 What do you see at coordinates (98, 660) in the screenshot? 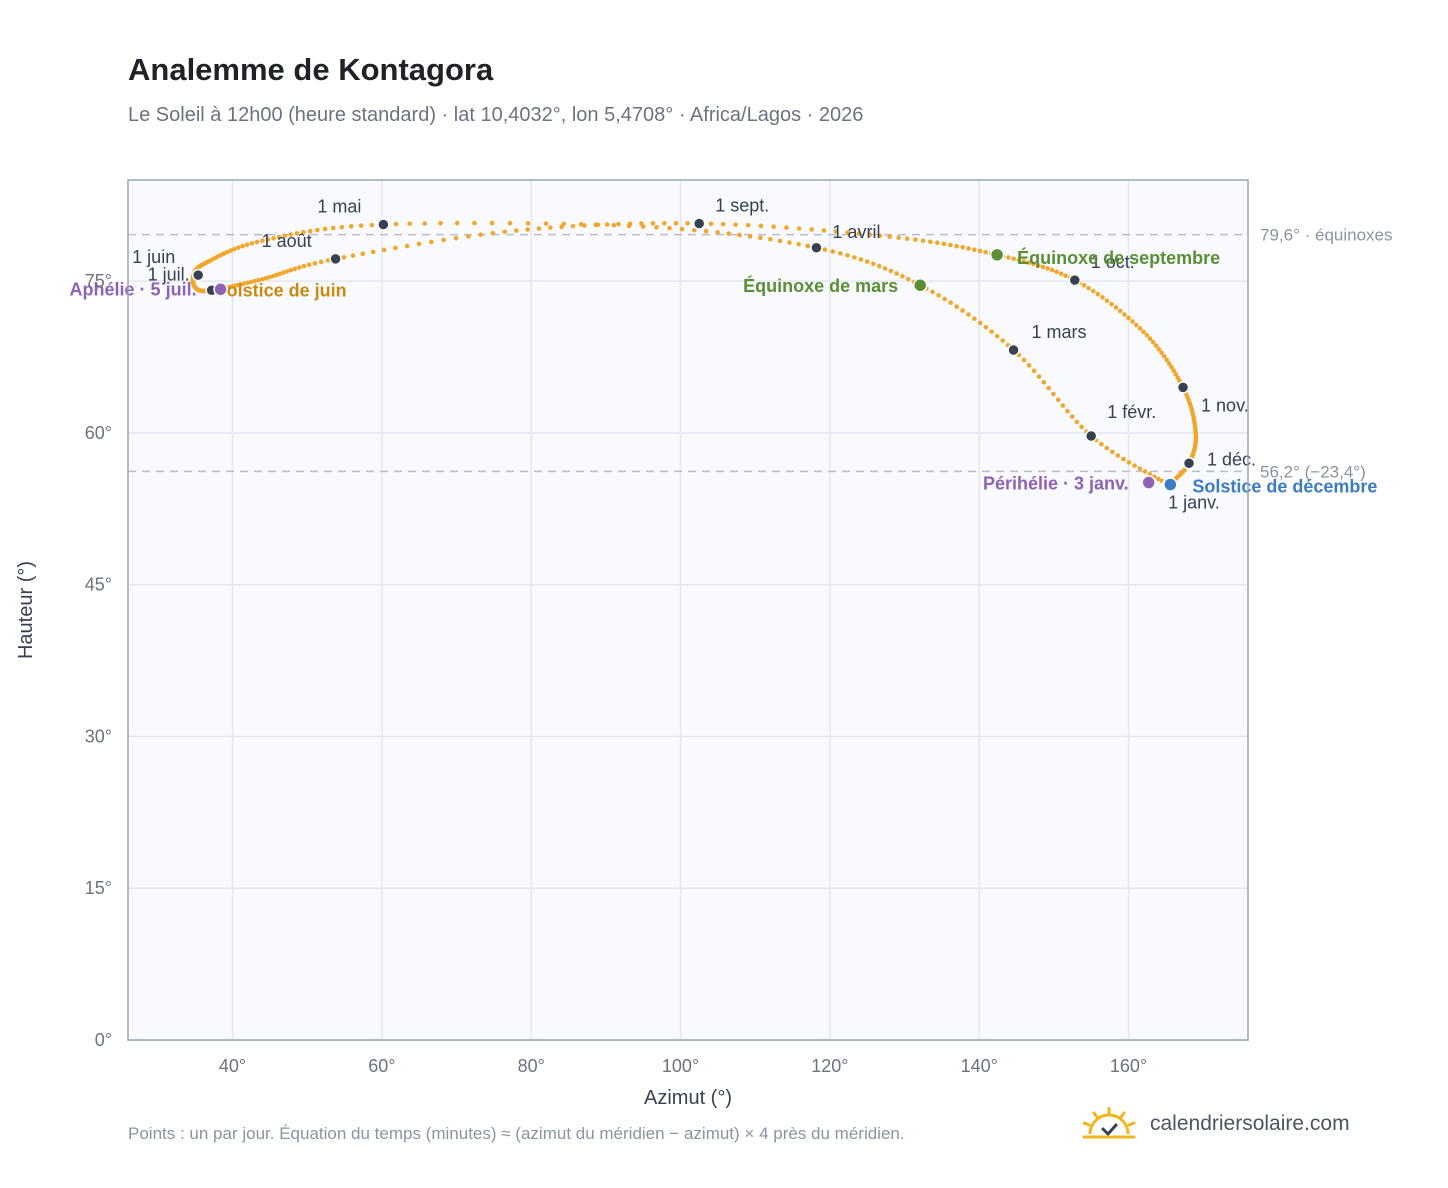
I see `y-axis-ticks: 0° 15° 30° 45° 60° 75°` at bounding box center [98, 660].